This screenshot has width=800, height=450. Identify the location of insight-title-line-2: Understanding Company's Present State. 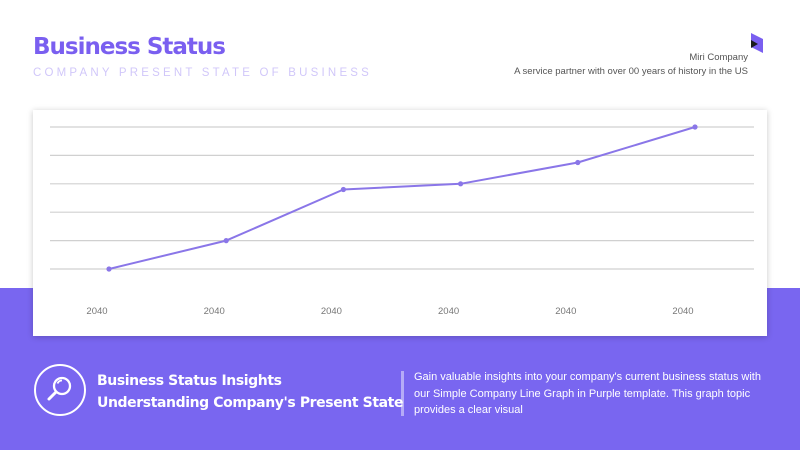
(250, 403).